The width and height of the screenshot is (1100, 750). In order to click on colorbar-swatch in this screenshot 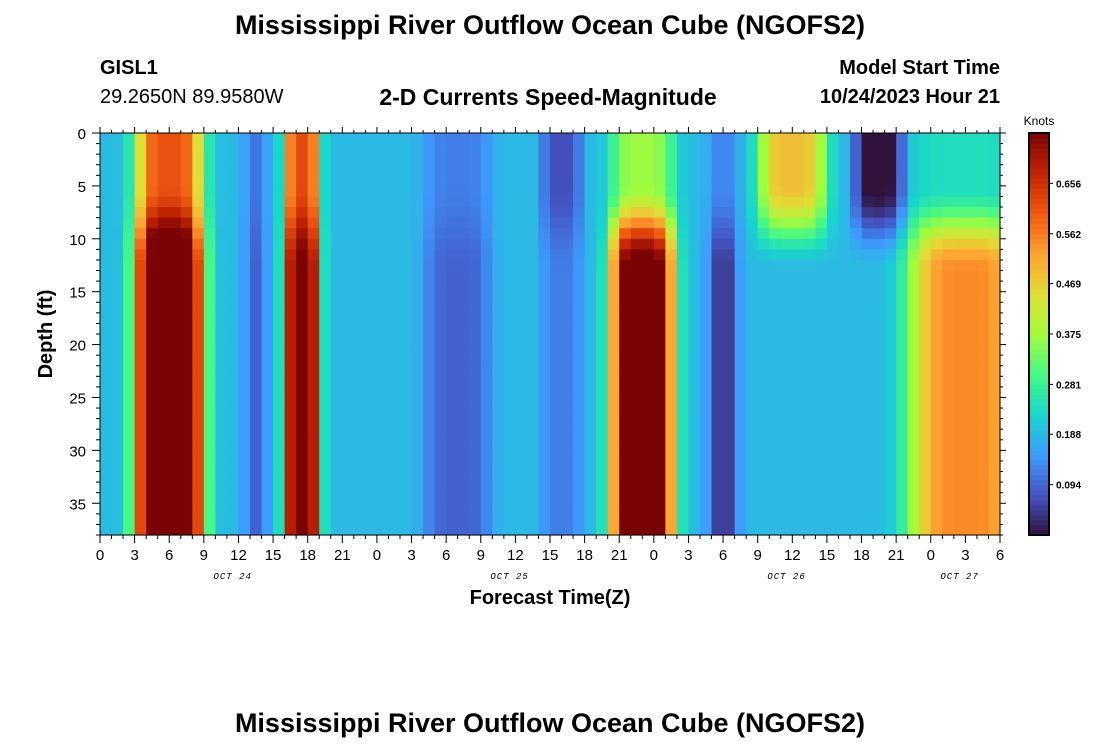, I will do `click(1039, 342)`.